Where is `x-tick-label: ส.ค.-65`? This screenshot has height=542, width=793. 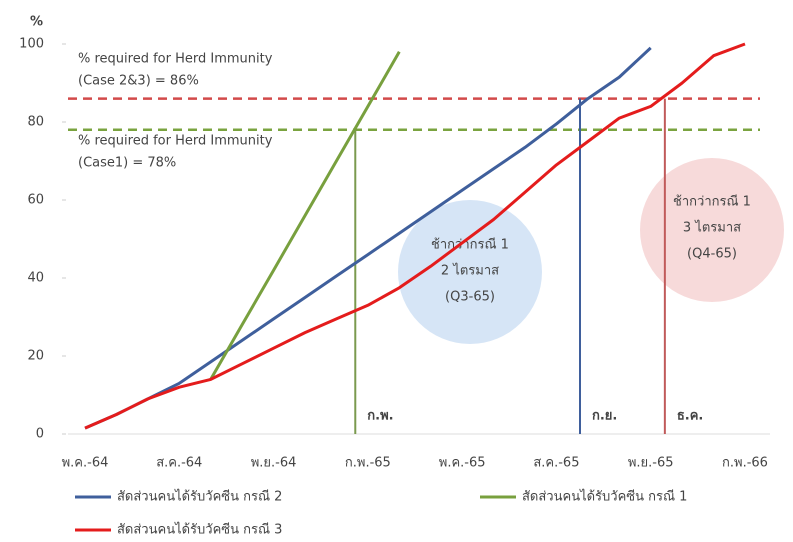 x-tick-label: ส.ค.-65 is located at coordinates (556, 463).